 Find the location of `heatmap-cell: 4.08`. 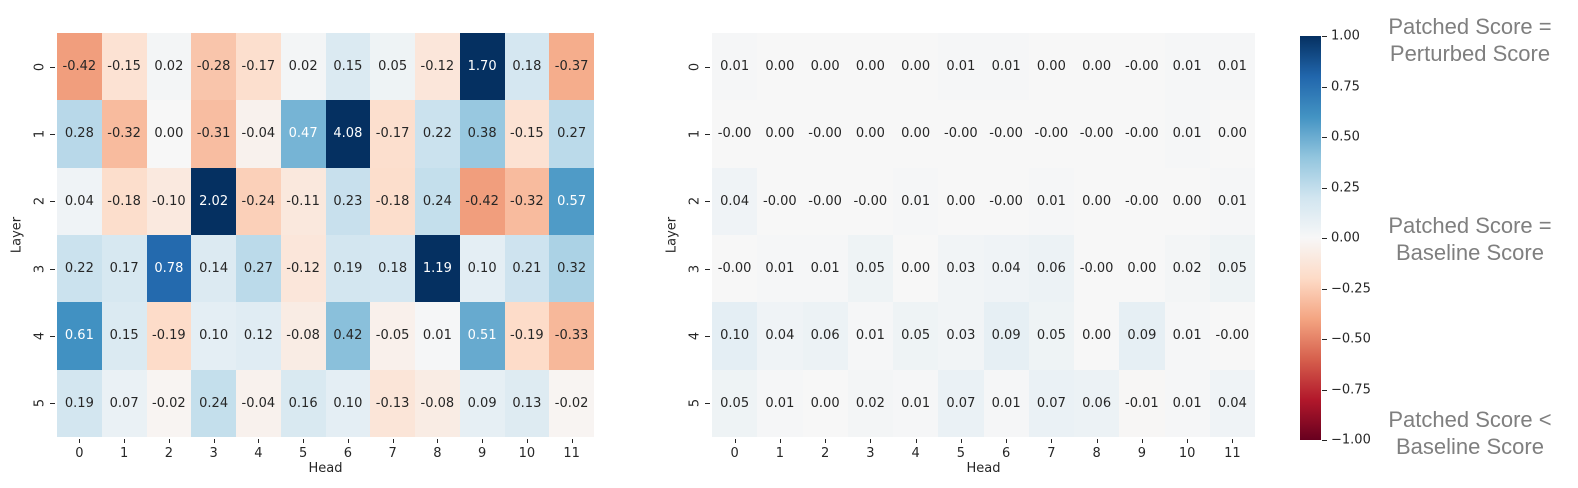

heatmap-cell: 4.08 is located at coordinates (348, 134).